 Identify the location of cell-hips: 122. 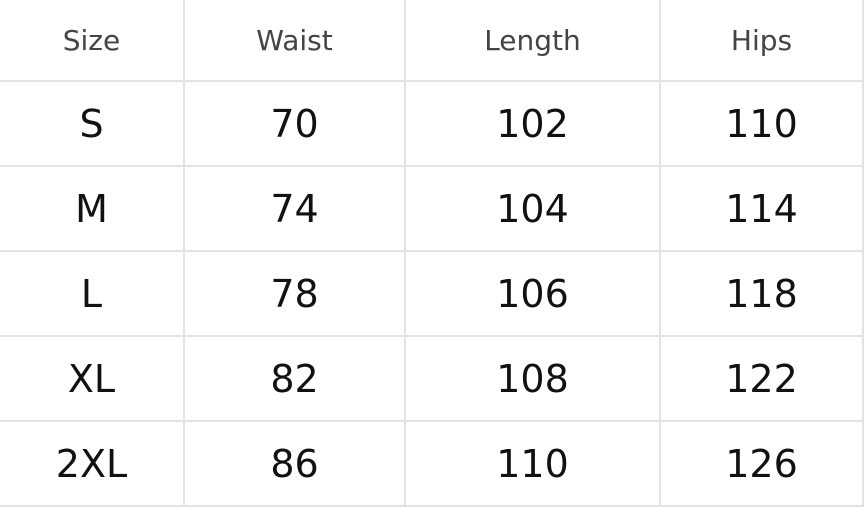
(761, 378).